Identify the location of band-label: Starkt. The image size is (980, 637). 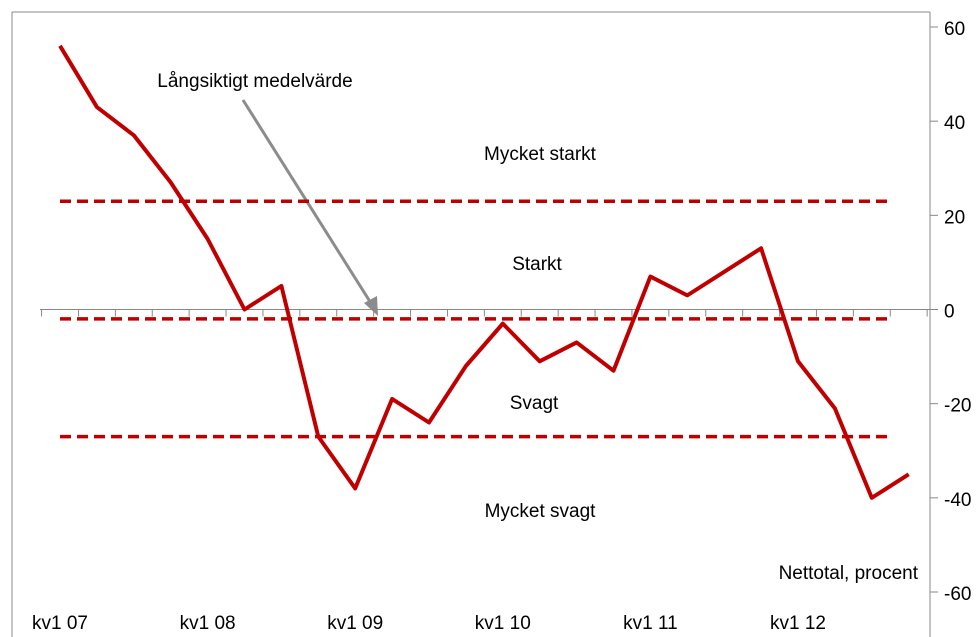
(537, 264).